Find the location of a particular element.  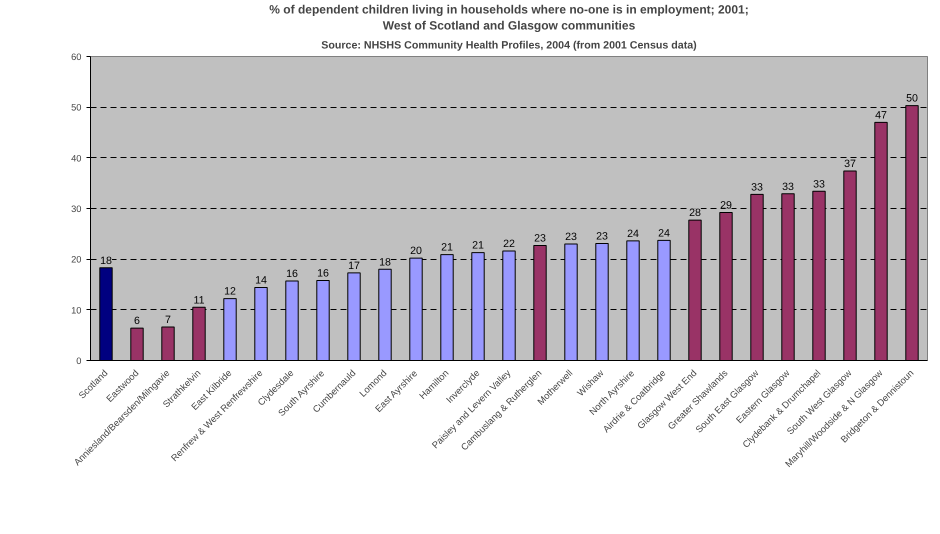

chart-subtitle: West of Scotland and Glasgow communities is located at coordinates (509, 25).